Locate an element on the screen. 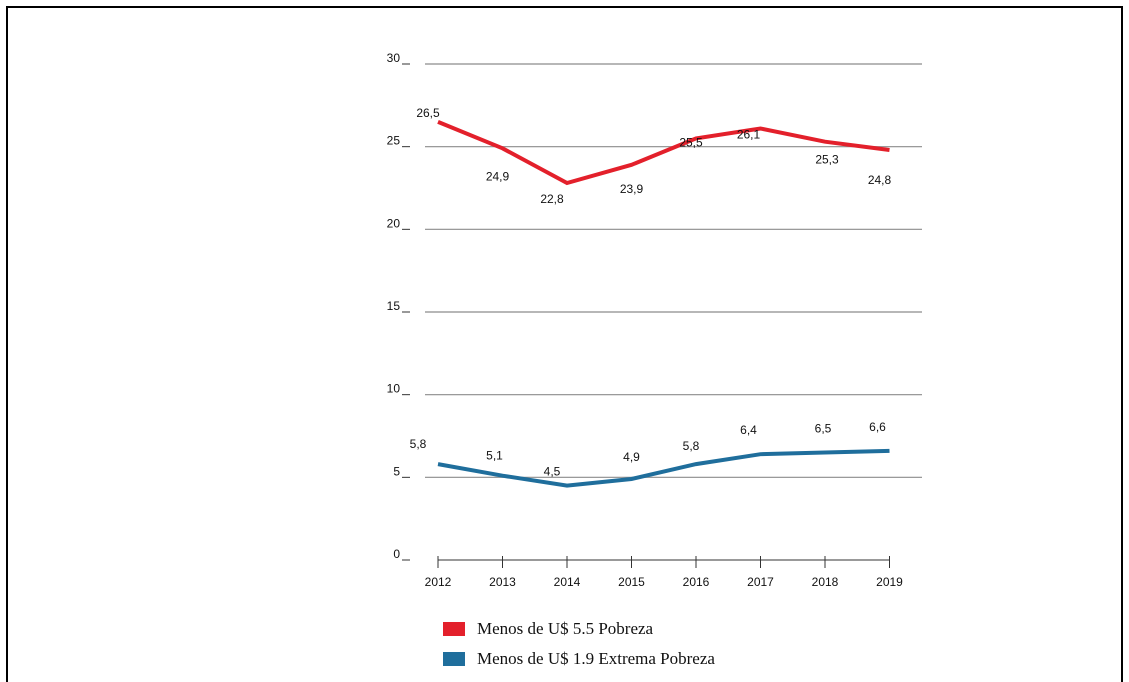  y-tick-label: 10 is located at coordinates (394, 389).